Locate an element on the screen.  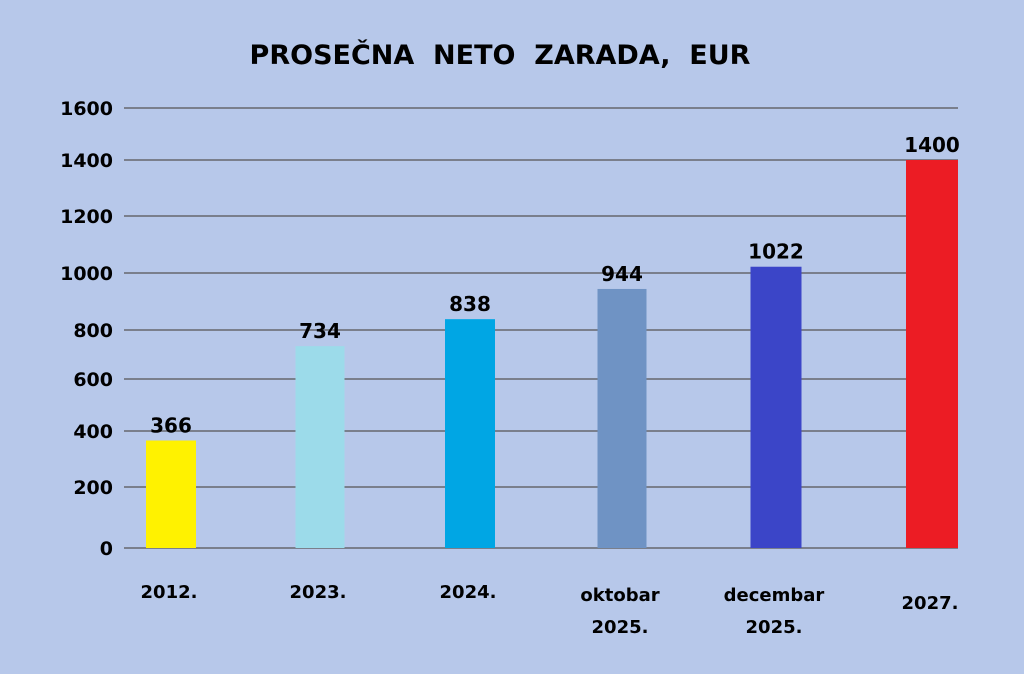
y-tick-label: 1000 is located at coordinates (86, 274).